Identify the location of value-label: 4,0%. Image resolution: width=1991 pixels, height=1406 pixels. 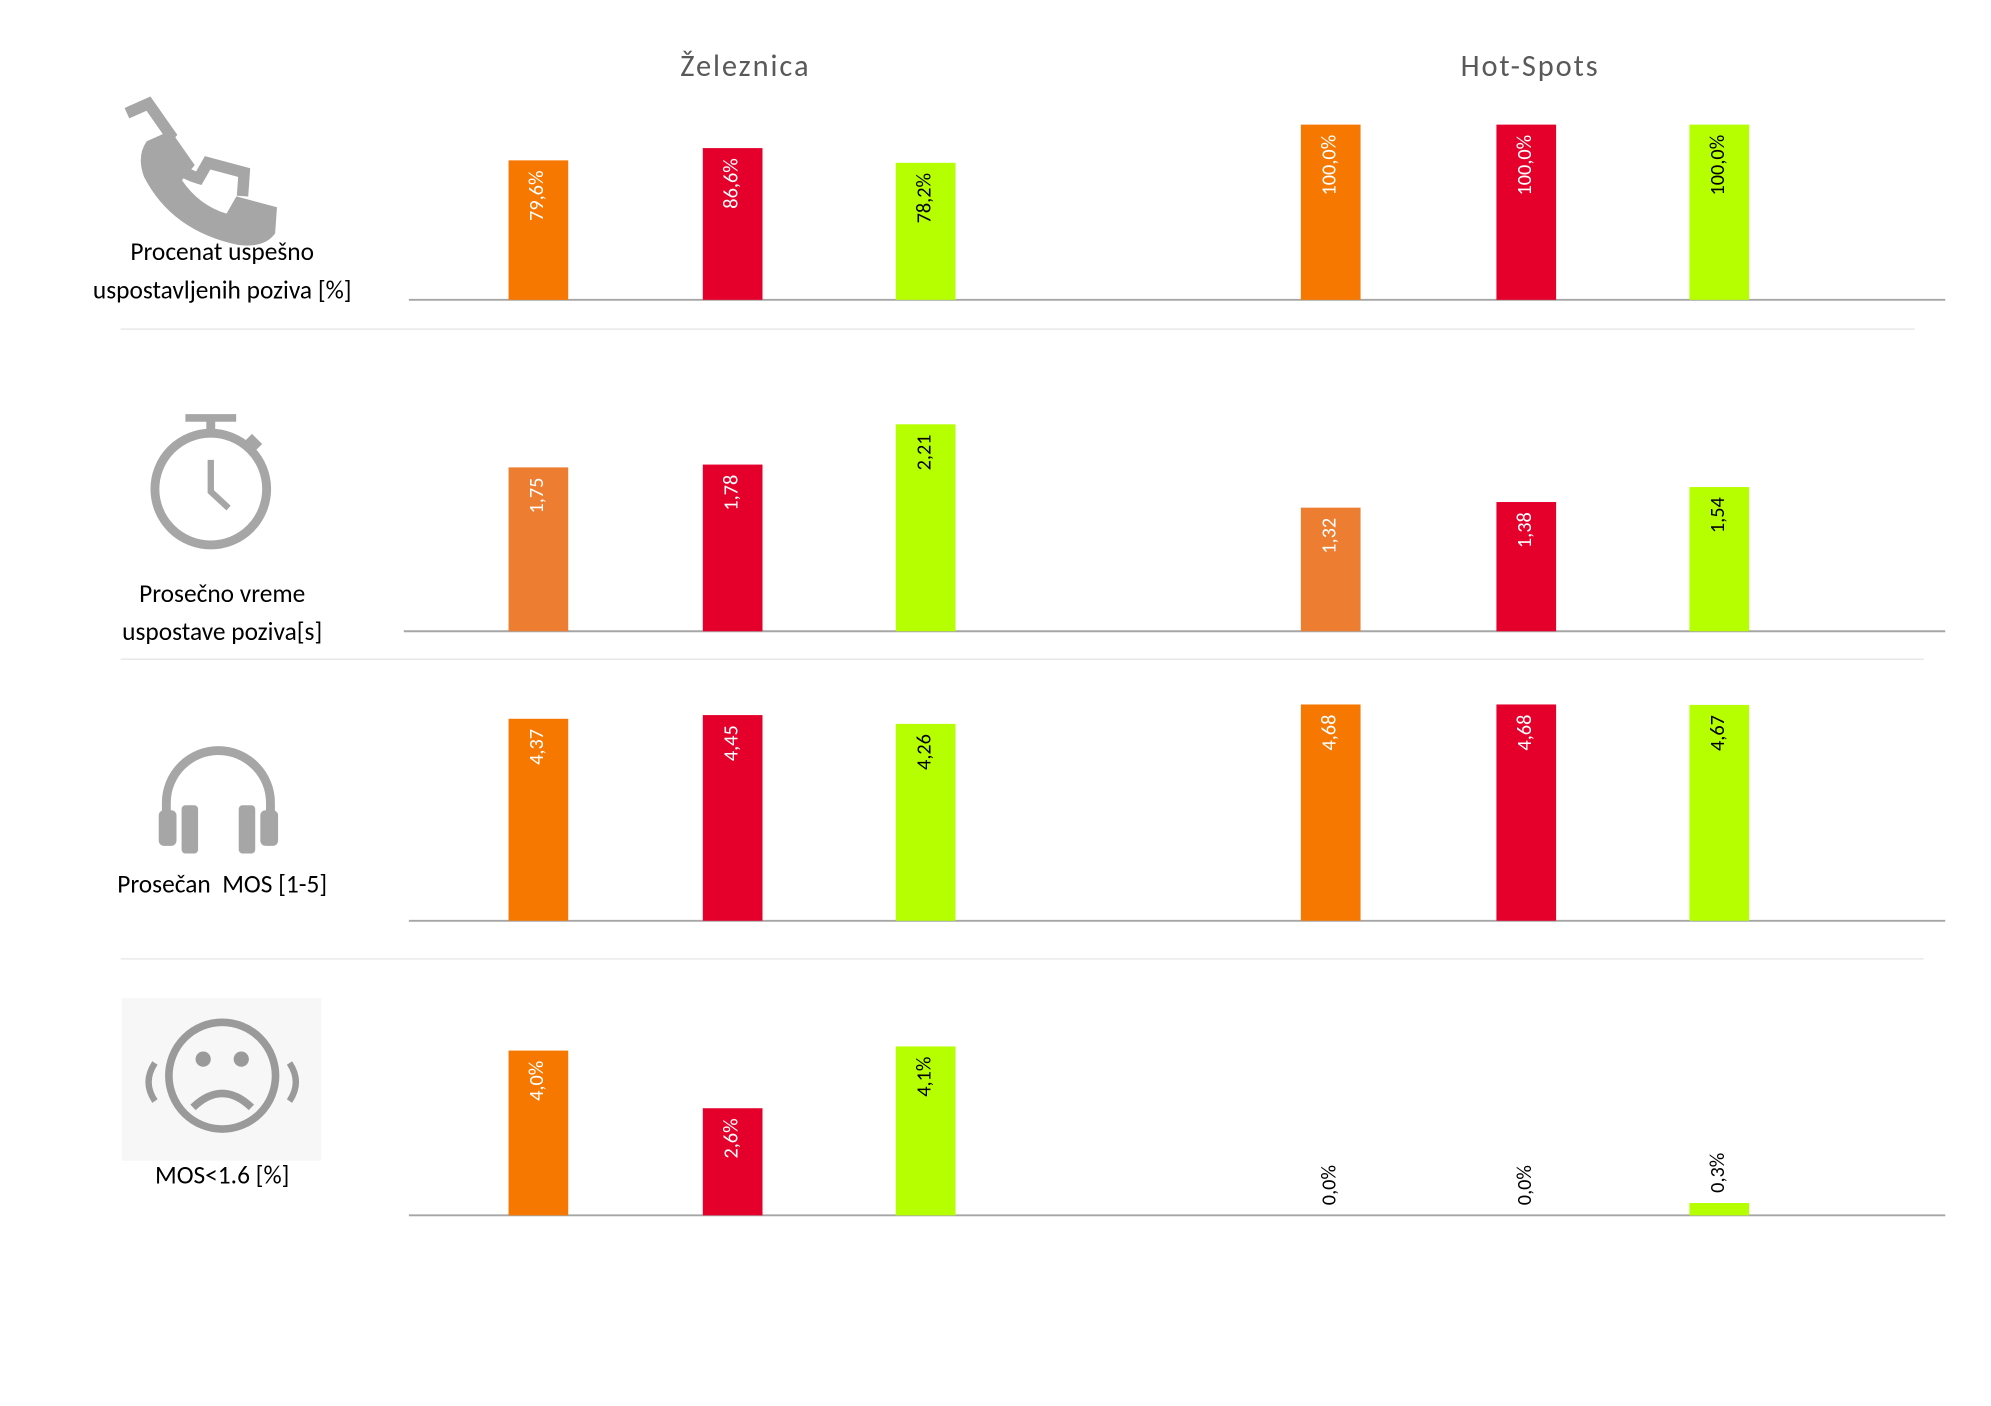
(537, 1081).